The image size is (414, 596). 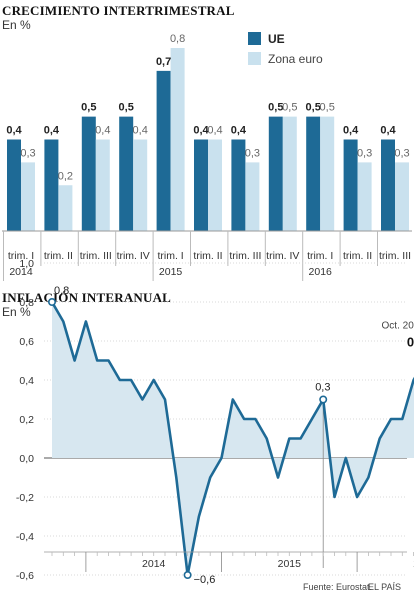 What do you see at coordinates (16, 312) in the screenshot?
I see `inflation-chart-unit: En %` at bounding box center [16, 312].